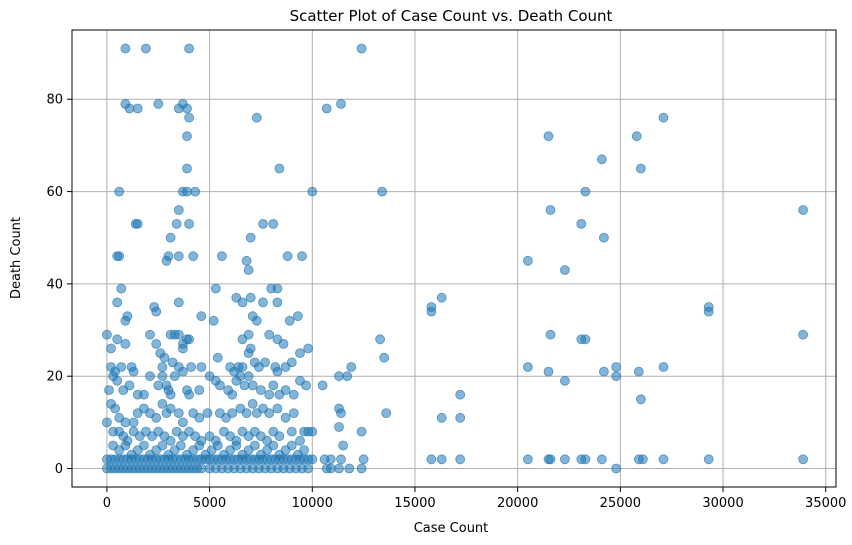 Image resolution: width=852 pixels, height=545 pixels. Describe the element at coordinates (59, 469) in the screenshot. I see `y-tick-label: 0` at that location.